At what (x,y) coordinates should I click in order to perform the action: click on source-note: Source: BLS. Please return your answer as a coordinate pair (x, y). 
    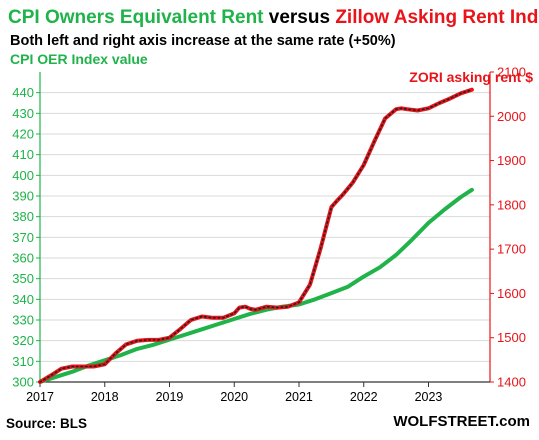
    Looking at the image, I should click on (46, 423).